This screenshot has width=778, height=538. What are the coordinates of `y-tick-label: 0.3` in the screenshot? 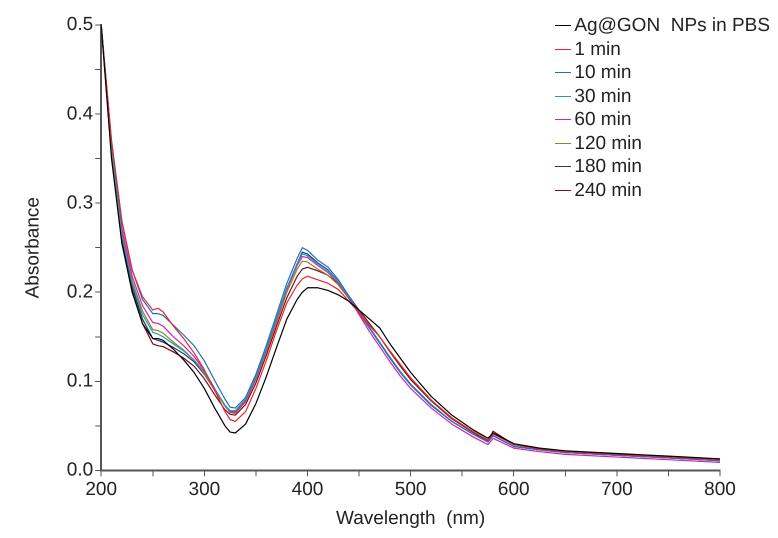 It's located at (80, 203).